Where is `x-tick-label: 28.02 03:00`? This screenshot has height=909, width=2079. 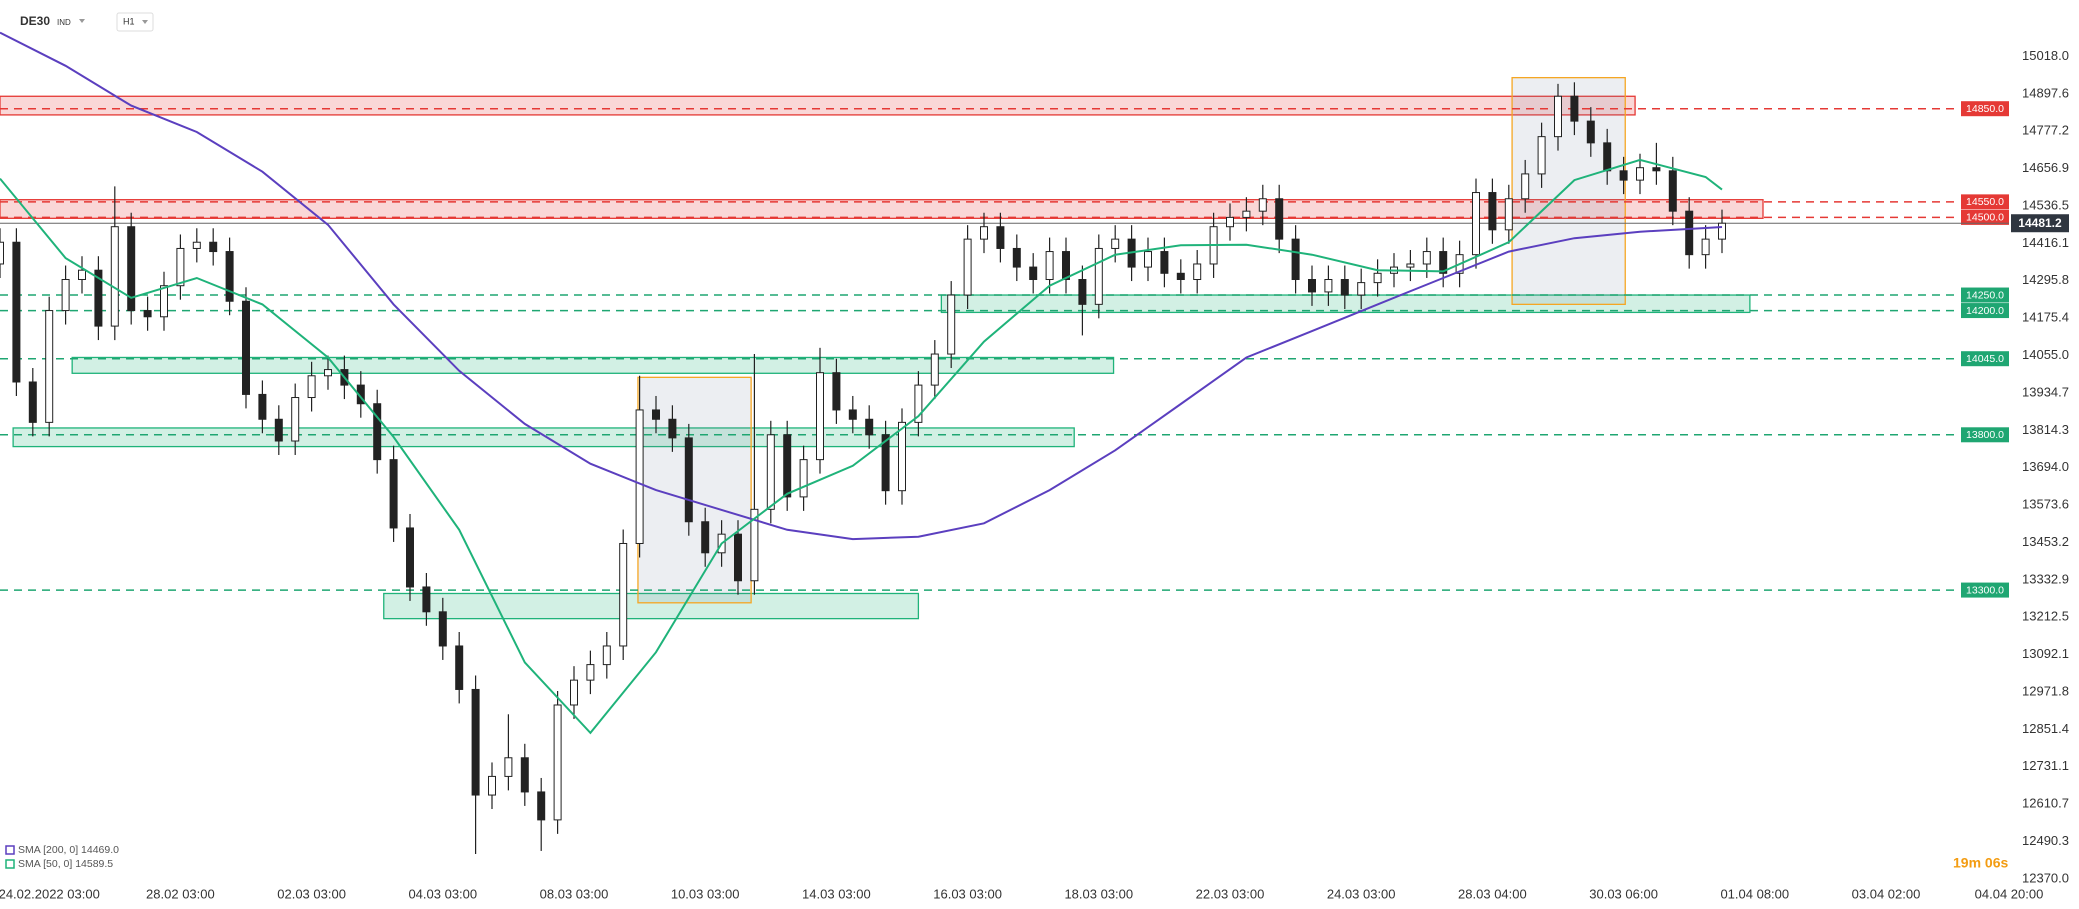 x-tick-label: 28.02 03:00 is located at coordinates (180, 893).